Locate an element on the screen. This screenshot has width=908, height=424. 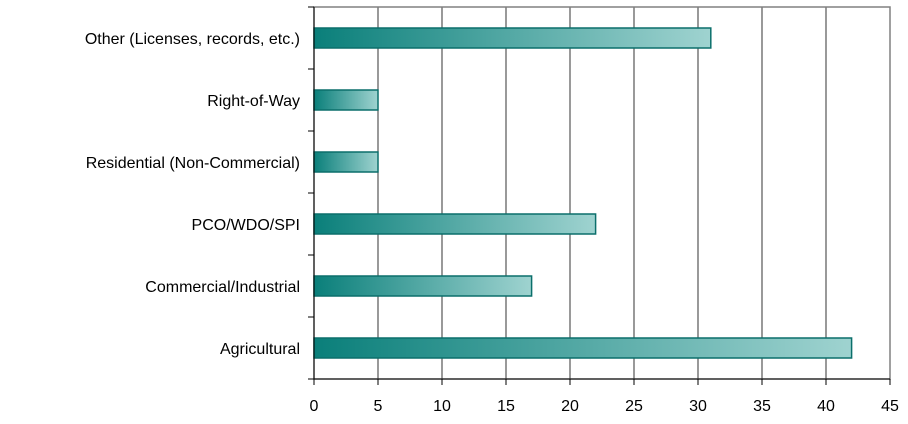
x-tick-label: 35 is located at coordinates (762, 406).